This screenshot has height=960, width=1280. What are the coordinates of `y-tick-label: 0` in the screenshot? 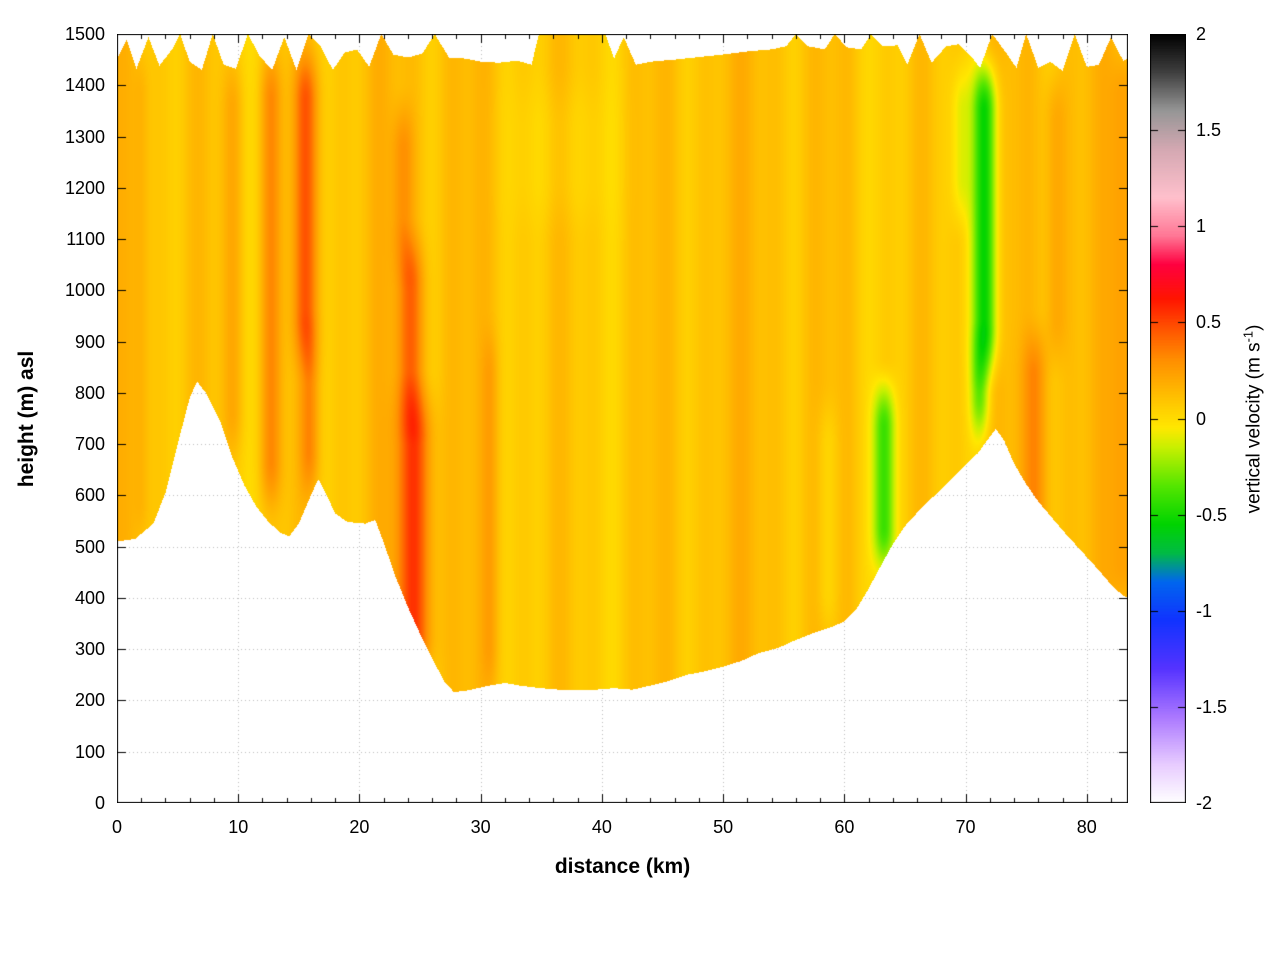 It's located at (99, 803).